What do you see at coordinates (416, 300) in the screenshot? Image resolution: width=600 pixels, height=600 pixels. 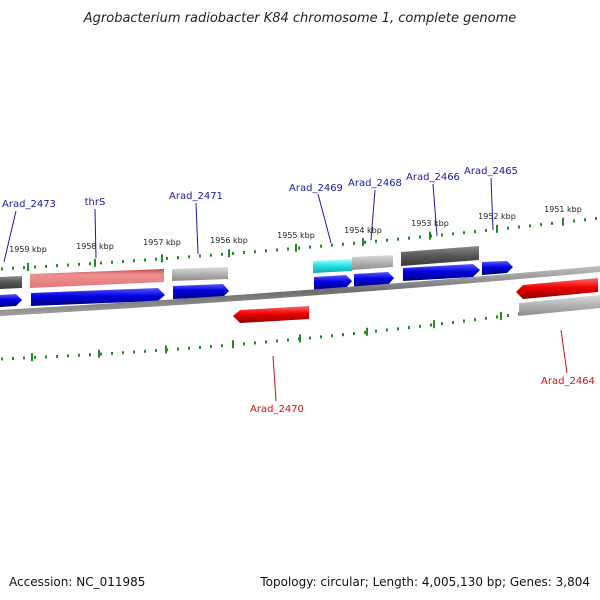 I see `reverse-cds-row` at bounding box center [416, 300].